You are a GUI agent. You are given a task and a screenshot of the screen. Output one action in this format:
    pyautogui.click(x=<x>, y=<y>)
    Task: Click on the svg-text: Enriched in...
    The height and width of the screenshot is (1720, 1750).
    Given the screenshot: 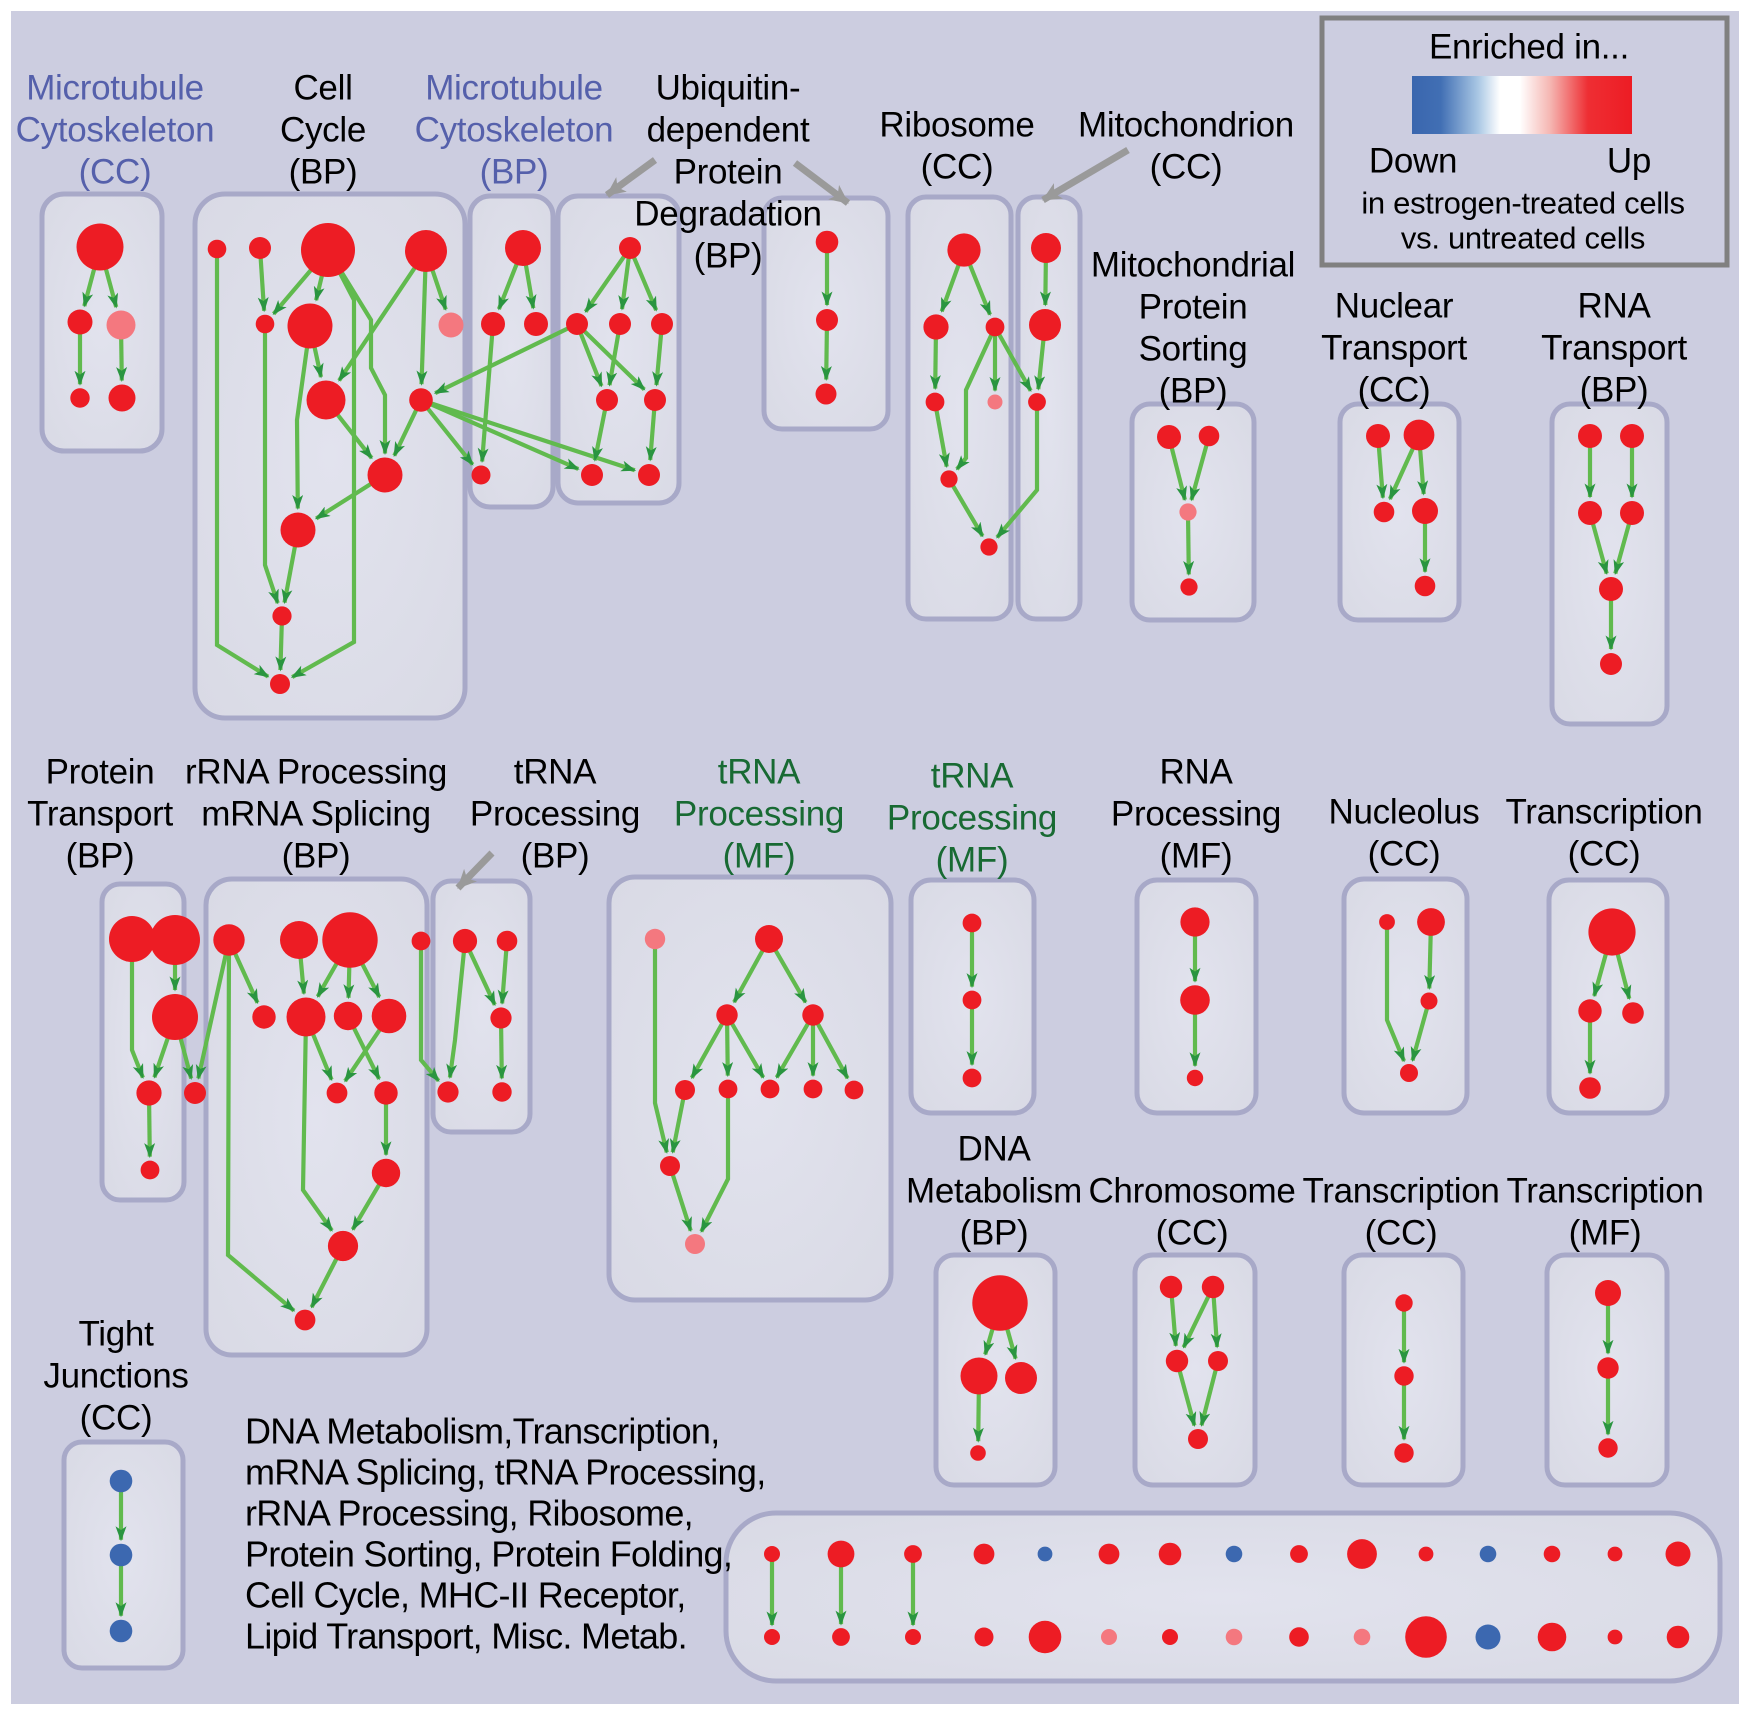 What is the action you would take?
    pyautogui.click(x=1529, y=47)
    